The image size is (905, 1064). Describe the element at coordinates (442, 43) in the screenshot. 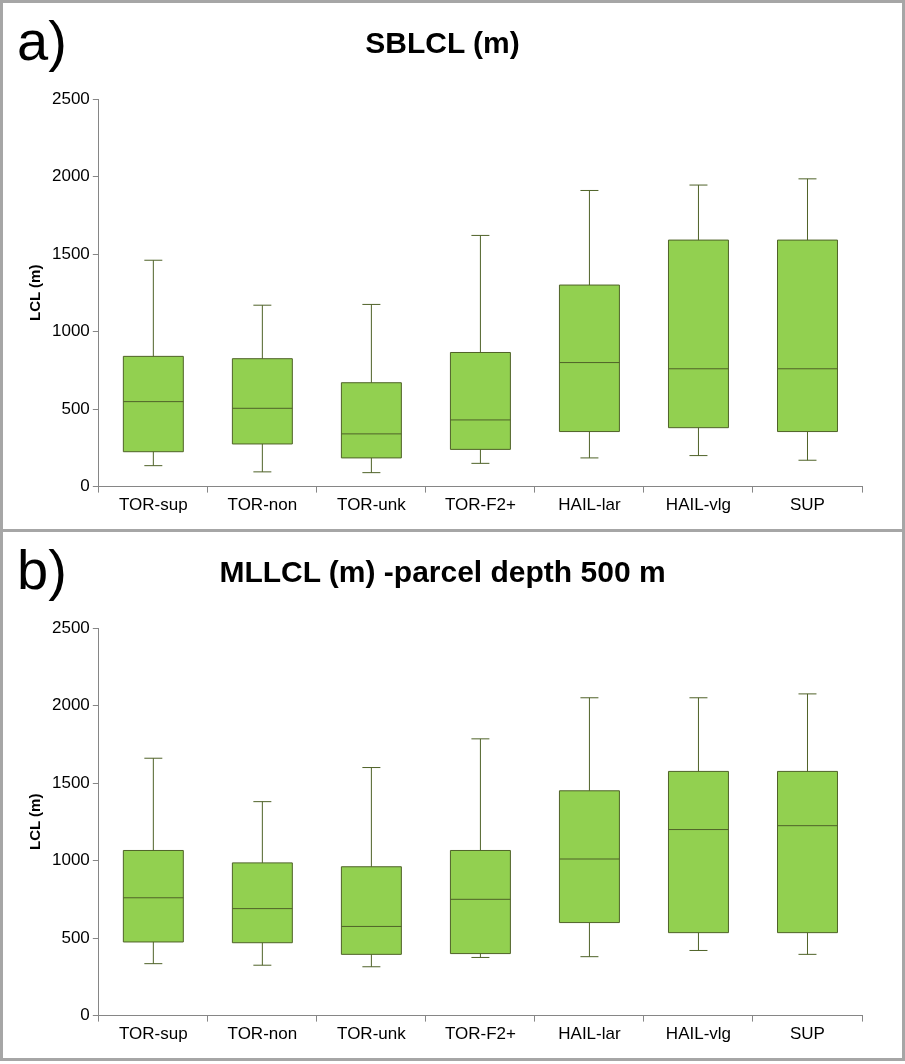

I see `chart-title: SBLCL (m)` at that location.